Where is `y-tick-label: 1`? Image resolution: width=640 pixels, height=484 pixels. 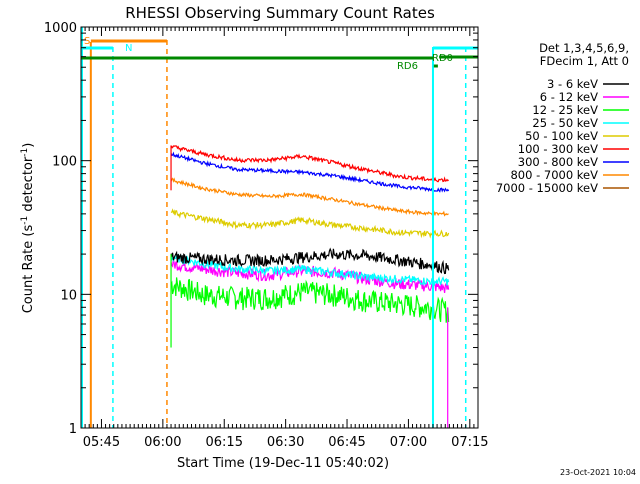
y-tick-label: 1 is located at coordinates (73, 429).